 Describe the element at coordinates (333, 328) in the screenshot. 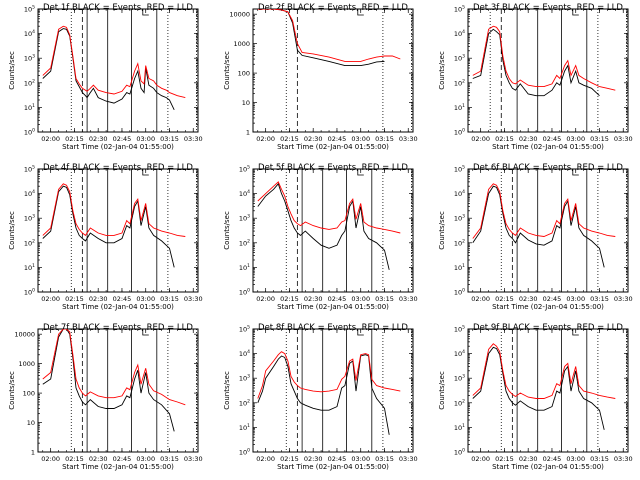

I see `chart-title: Det 8f BLACK = Events, RED = LLD` at that location.